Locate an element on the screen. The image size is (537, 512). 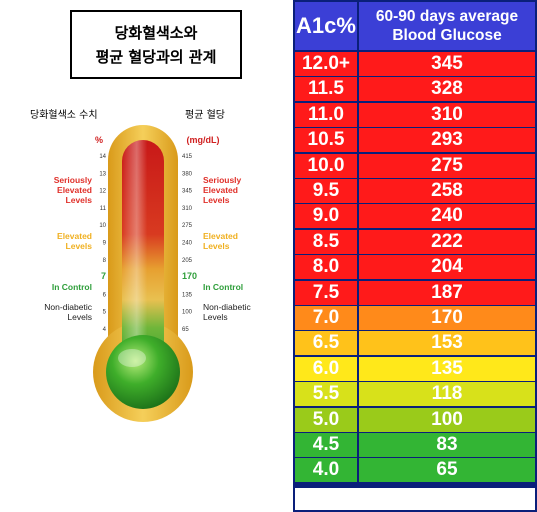
a1c-cell: 9.5 is located at coordinates (326, 191).